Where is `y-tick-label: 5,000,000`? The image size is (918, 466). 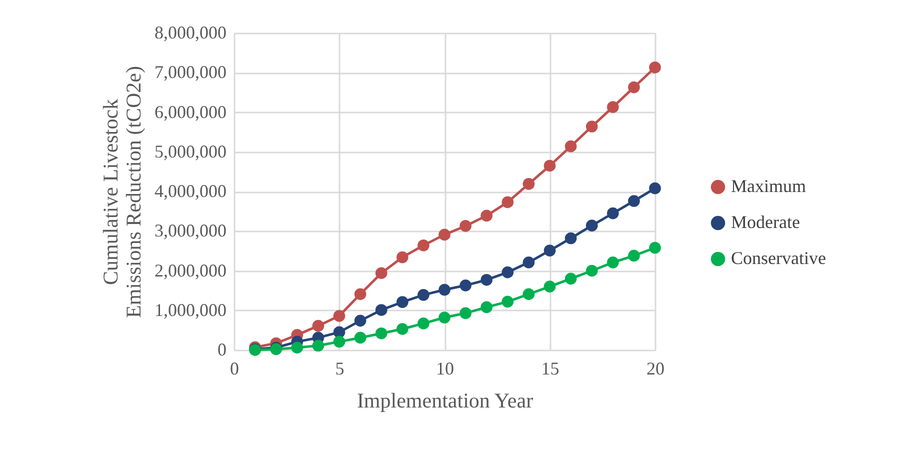 y-tick-label: 5,000,000 is located at coordinates (190, 151).